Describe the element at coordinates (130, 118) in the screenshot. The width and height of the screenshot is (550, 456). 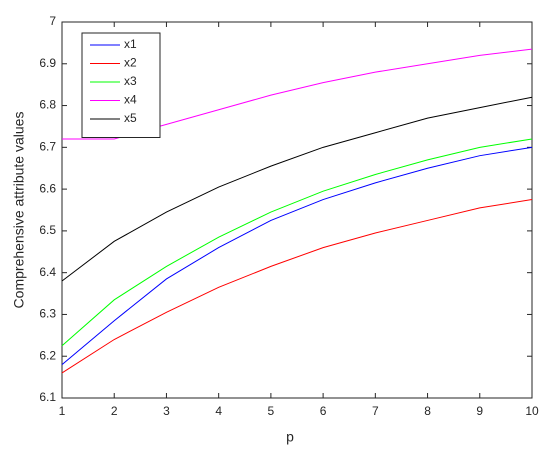
I see `legend-label: x5` at that location.